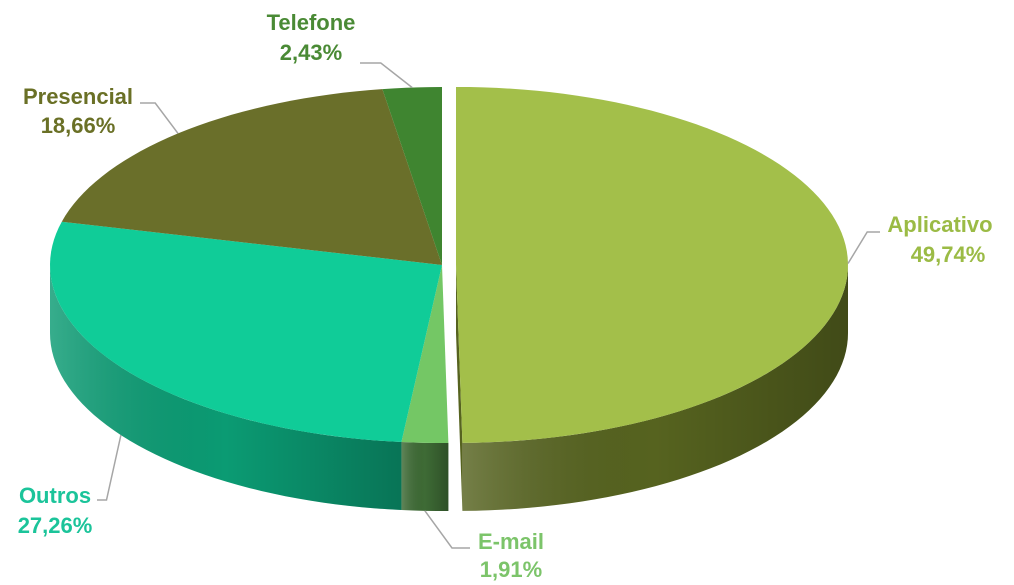 Image resolution: width=1014 pixels, height=585 pixels. I want to click on label-email-value: 1,91%, so click(511, 569).